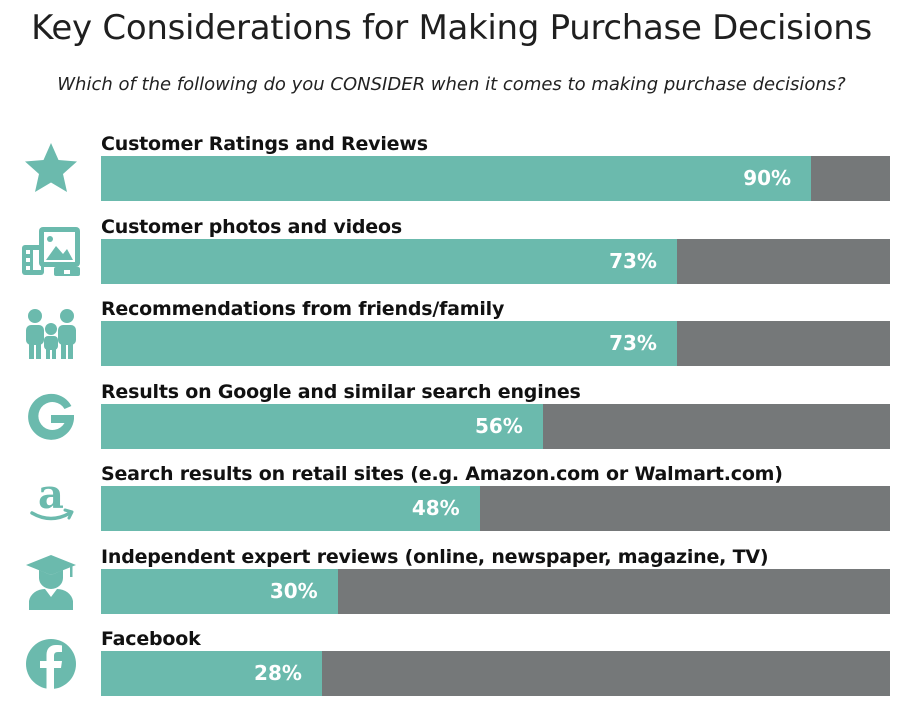  I want to click on amazon-icon: a, so click(51, 499).